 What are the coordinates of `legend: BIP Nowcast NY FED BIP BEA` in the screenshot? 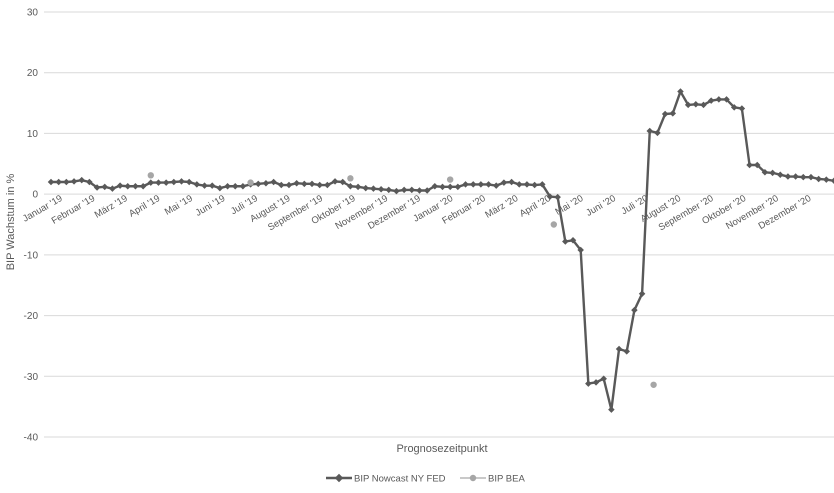 It's located at (425, 479).